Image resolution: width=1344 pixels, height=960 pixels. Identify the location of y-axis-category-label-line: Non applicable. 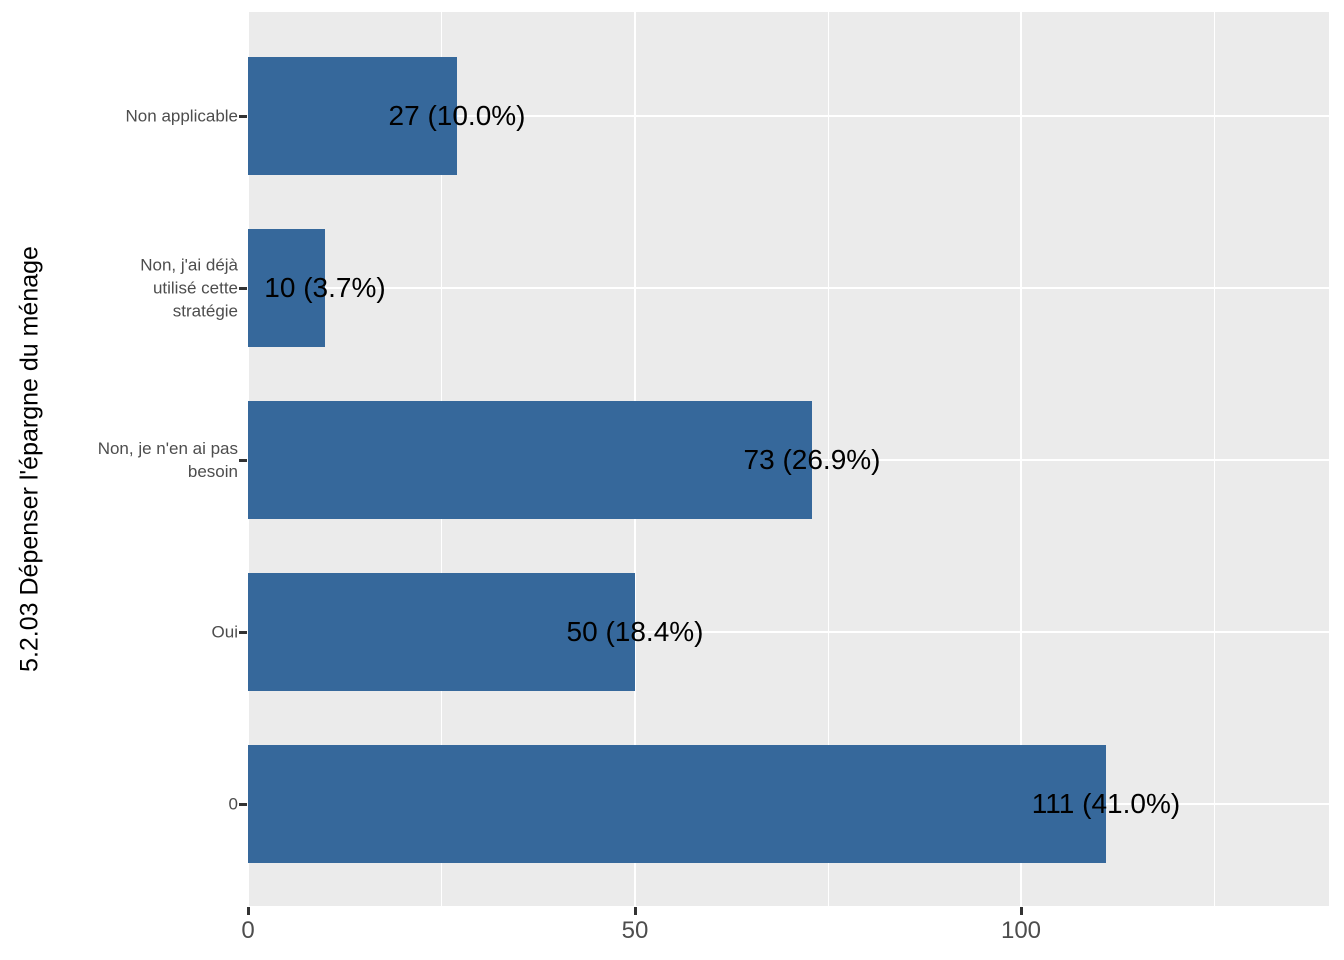
(181, 116).